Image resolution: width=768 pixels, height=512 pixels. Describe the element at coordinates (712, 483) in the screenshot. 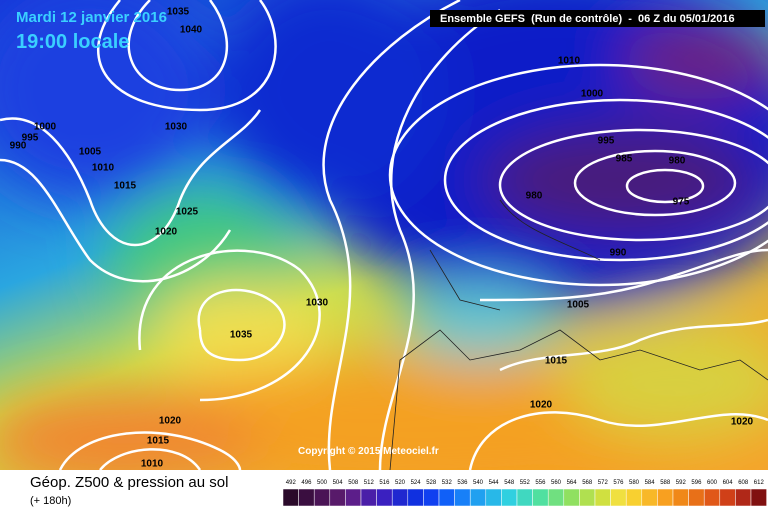

I see `scale-label: 600` at that location.